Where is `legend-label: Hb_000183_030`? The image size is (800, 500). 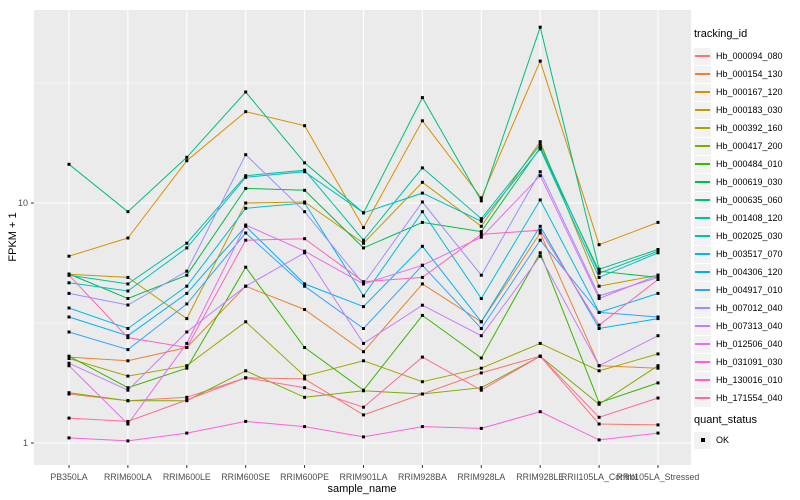
legend-label: Hb_000183_030 is located at coordinates (749, 110).